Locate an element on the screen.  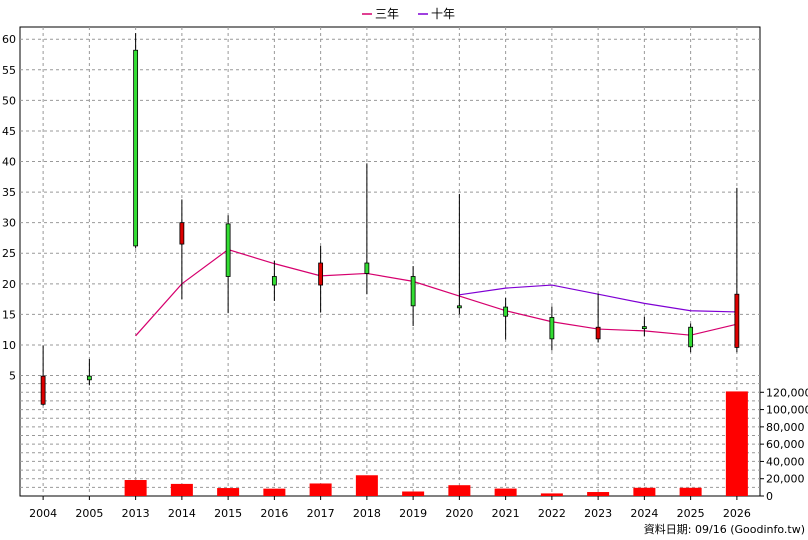
price-tick-label: 5 is located at coordinates (12, 376).